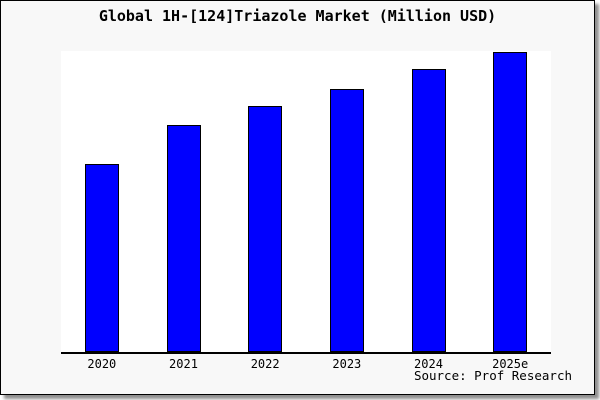 This screenshot has width=600, height=400. What do you see at coordinates (101, 258) in the screenshot?
I see `bar-2020` at bounding box center [101, 258].